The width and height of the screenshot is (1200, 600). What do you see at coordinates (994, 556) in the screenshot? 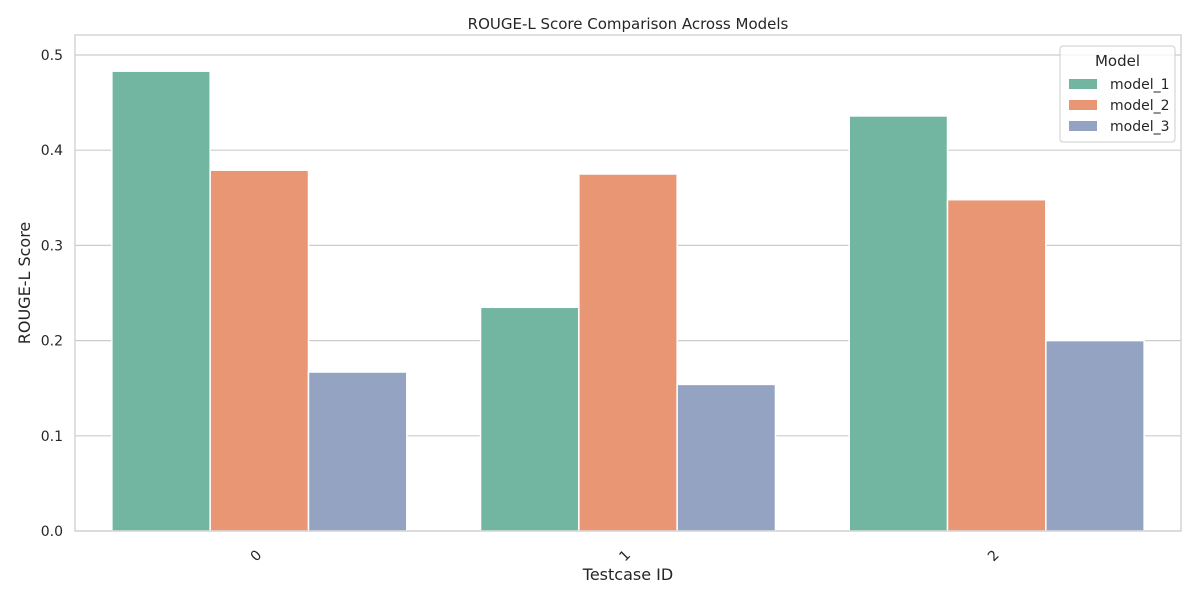
I see `x-tick-label: 2` at bounding box center [994, 556].